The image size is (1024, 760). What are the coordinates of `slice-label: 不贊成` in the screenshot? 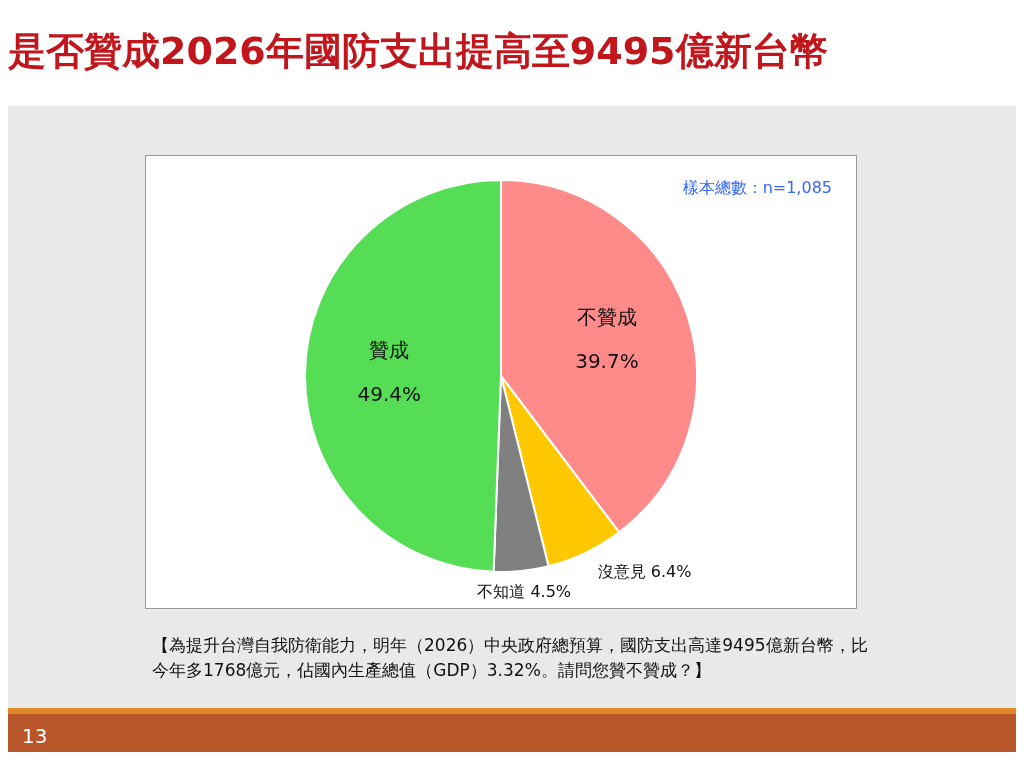 It's located at (606, 316).